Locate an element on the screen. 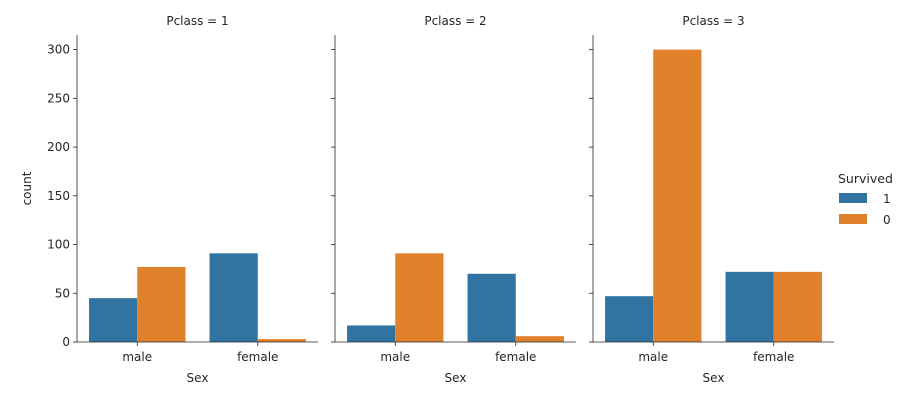 This screenshot has width=912, height=400. y-tick-label: 150 is located at coordinates (58, 196).